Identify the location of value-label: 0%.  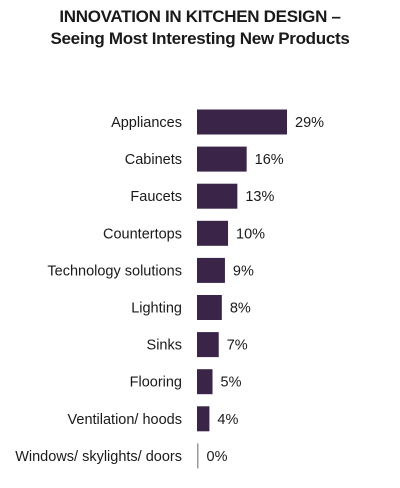
(217, 457).